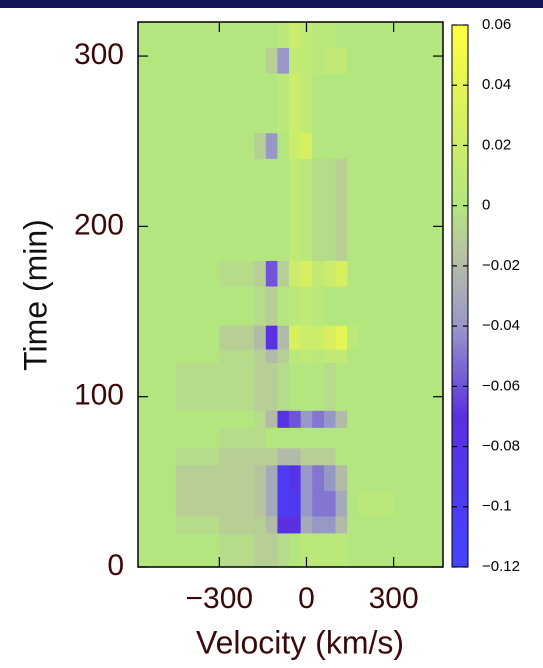 Image resolution: width=543 pixels, height=668 pixels. I want to click on colorbar-label: 0.04, so click(496, 84).